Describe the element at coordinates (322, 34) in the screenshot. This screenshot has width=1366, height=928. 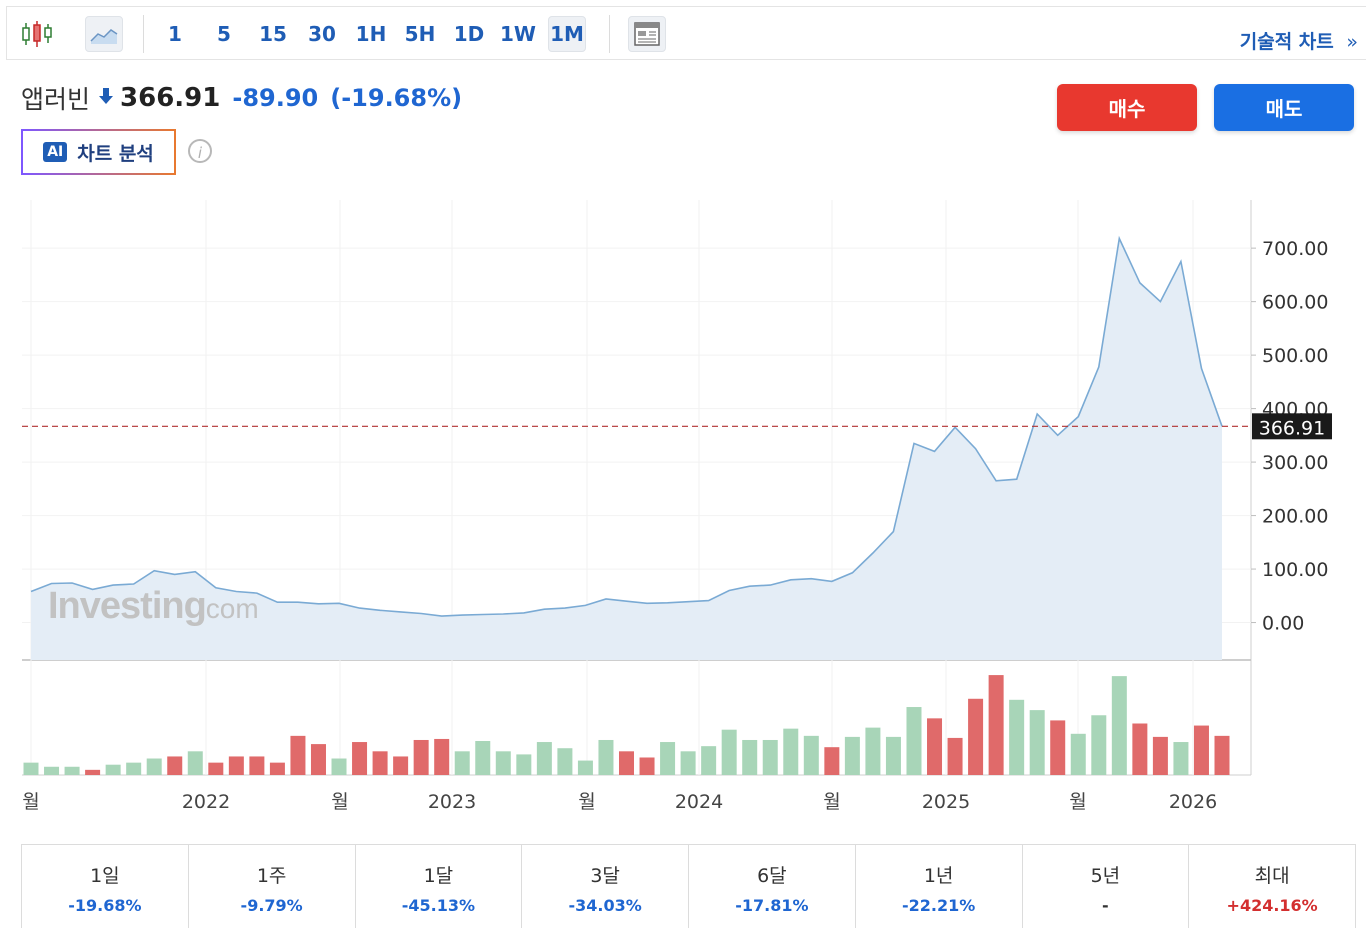
I see `interval-30: 30` at that location.